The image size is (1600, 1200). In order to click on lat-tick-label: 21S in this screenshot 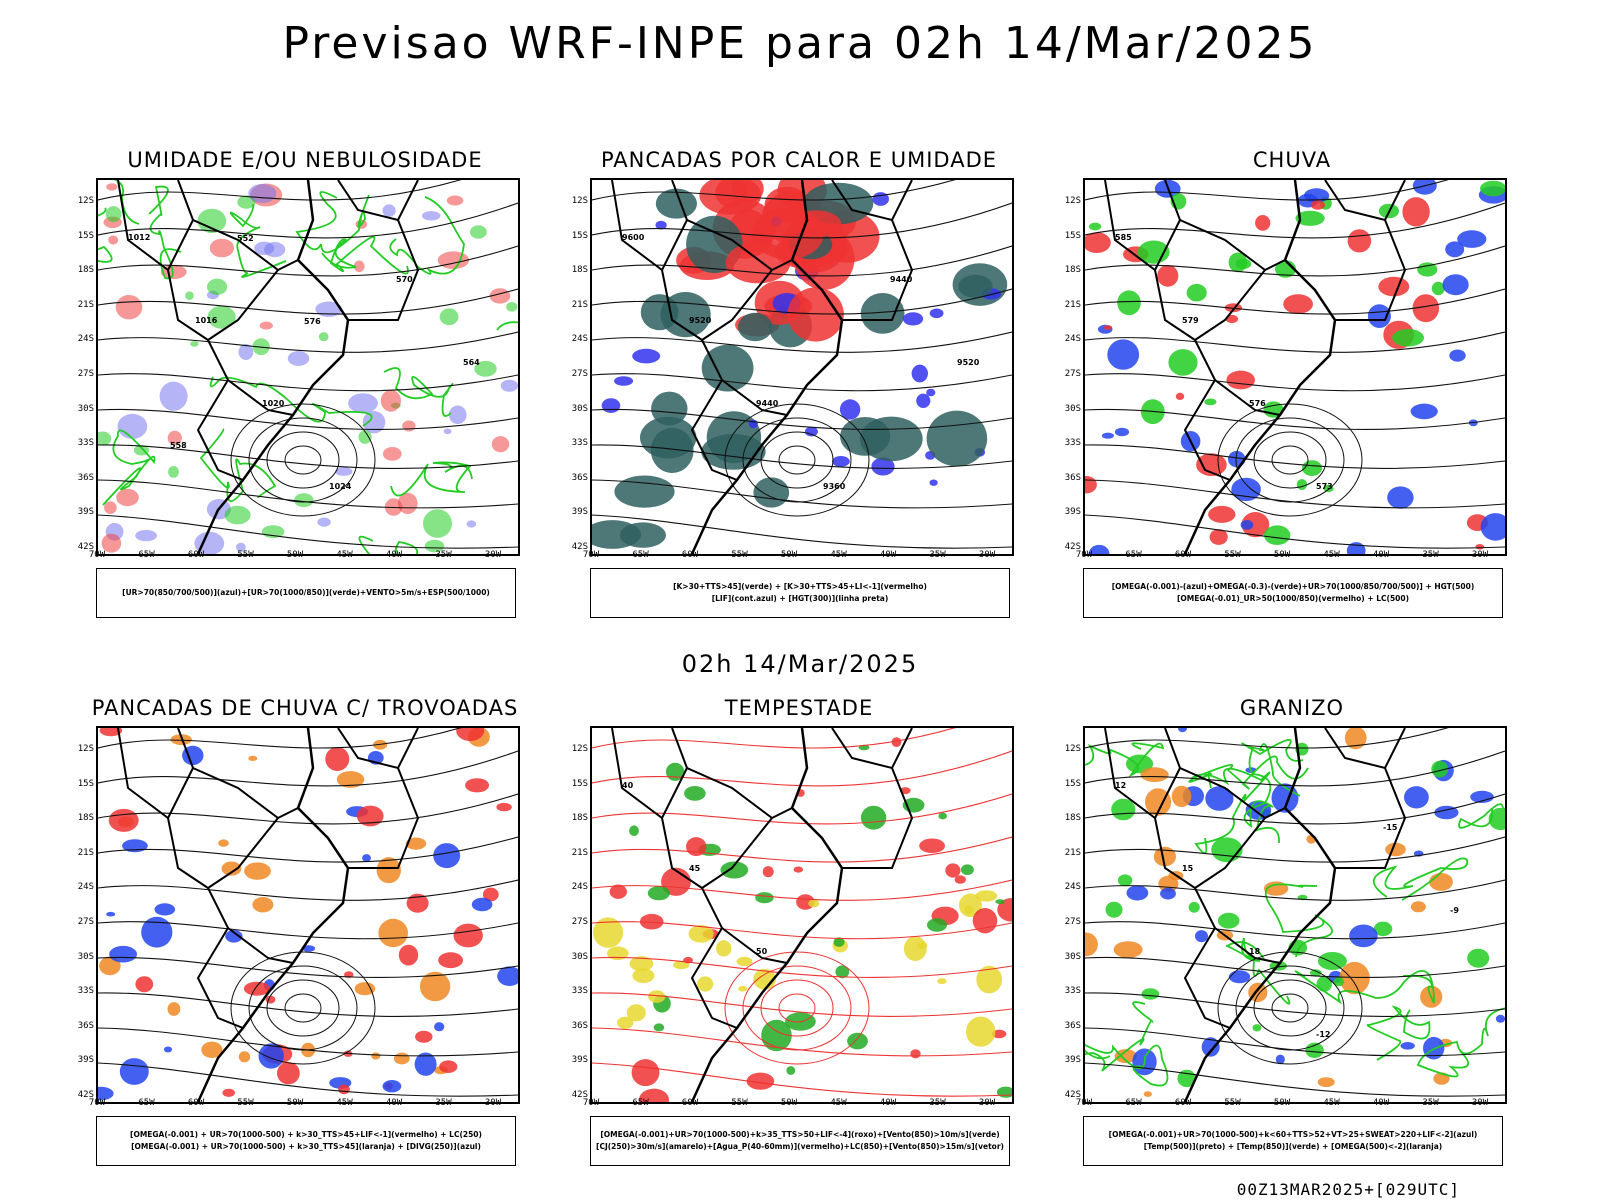, I will do `click(1072, 852)`.